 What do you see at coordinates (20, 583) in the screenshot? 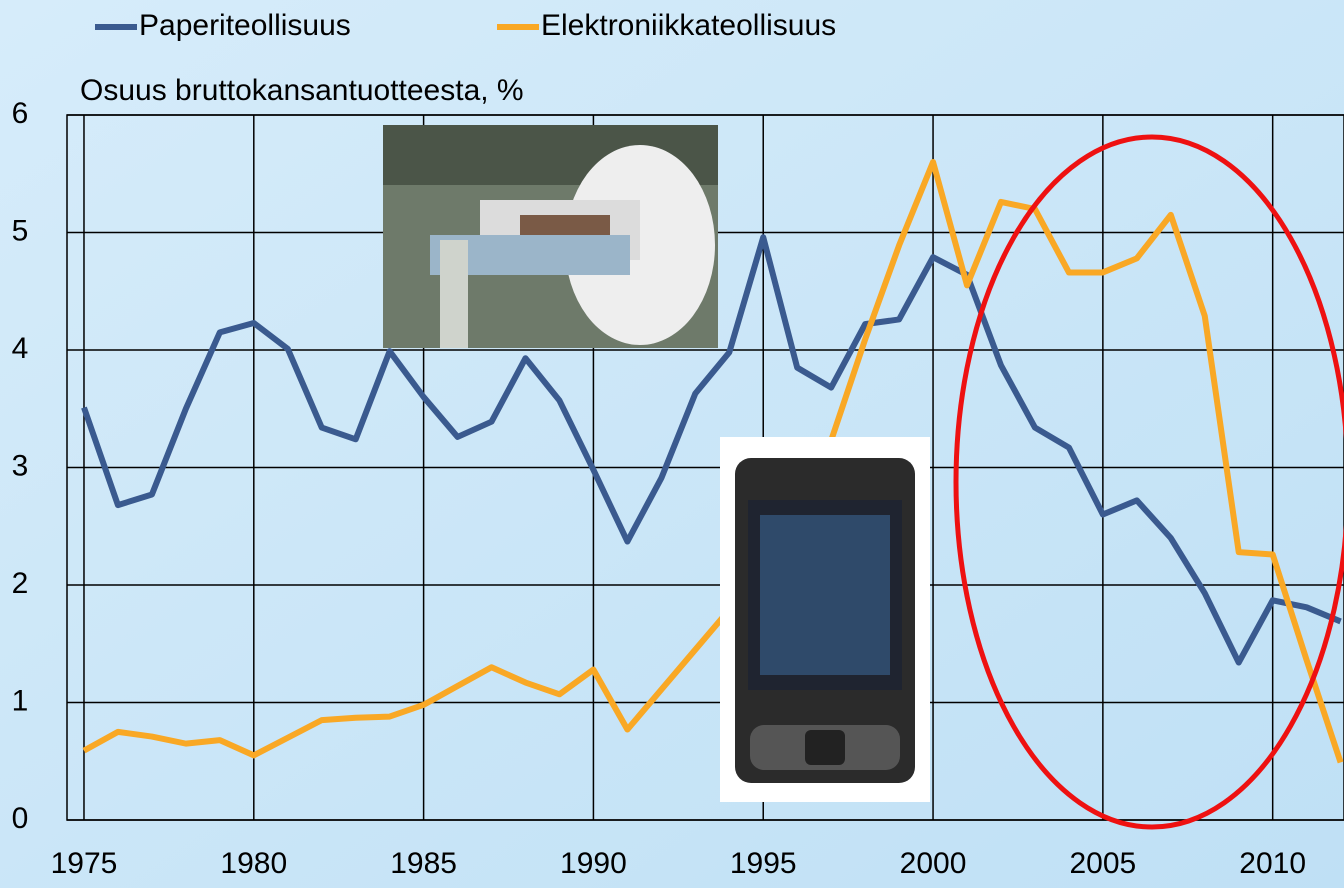
I see `y-tick-label: 2` at bounding box center [20, 583].